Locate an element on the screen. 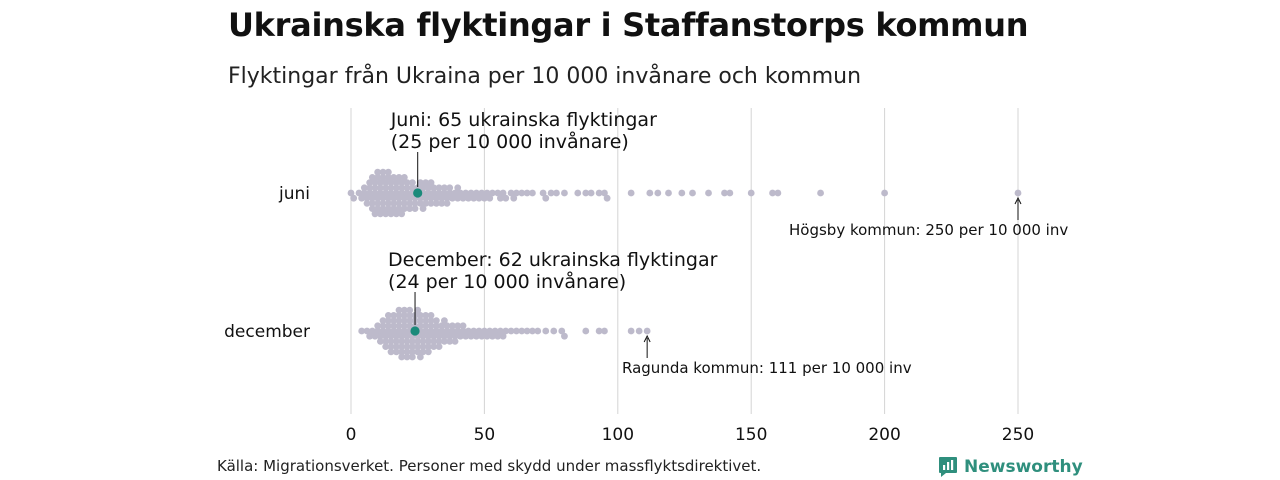  highlight-point is located at coordinates (418, 193).